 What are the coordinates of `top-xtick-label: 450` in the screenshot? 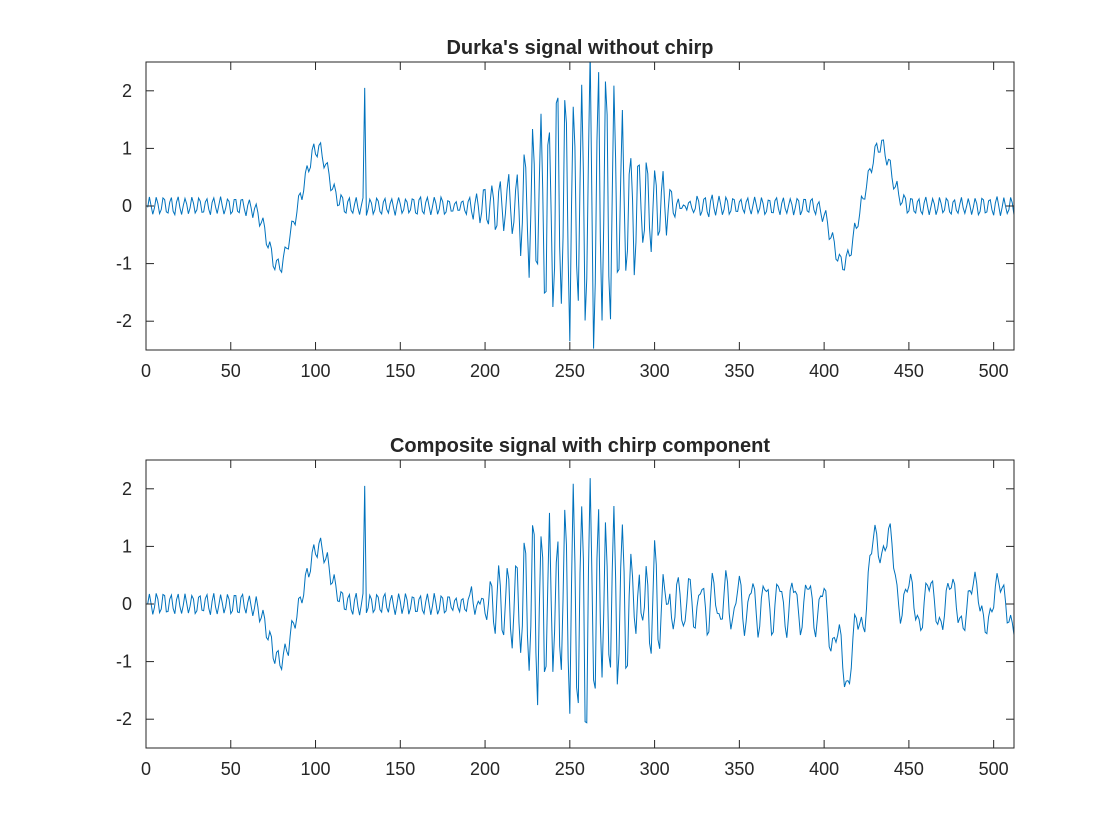 It's located at (909, 371).